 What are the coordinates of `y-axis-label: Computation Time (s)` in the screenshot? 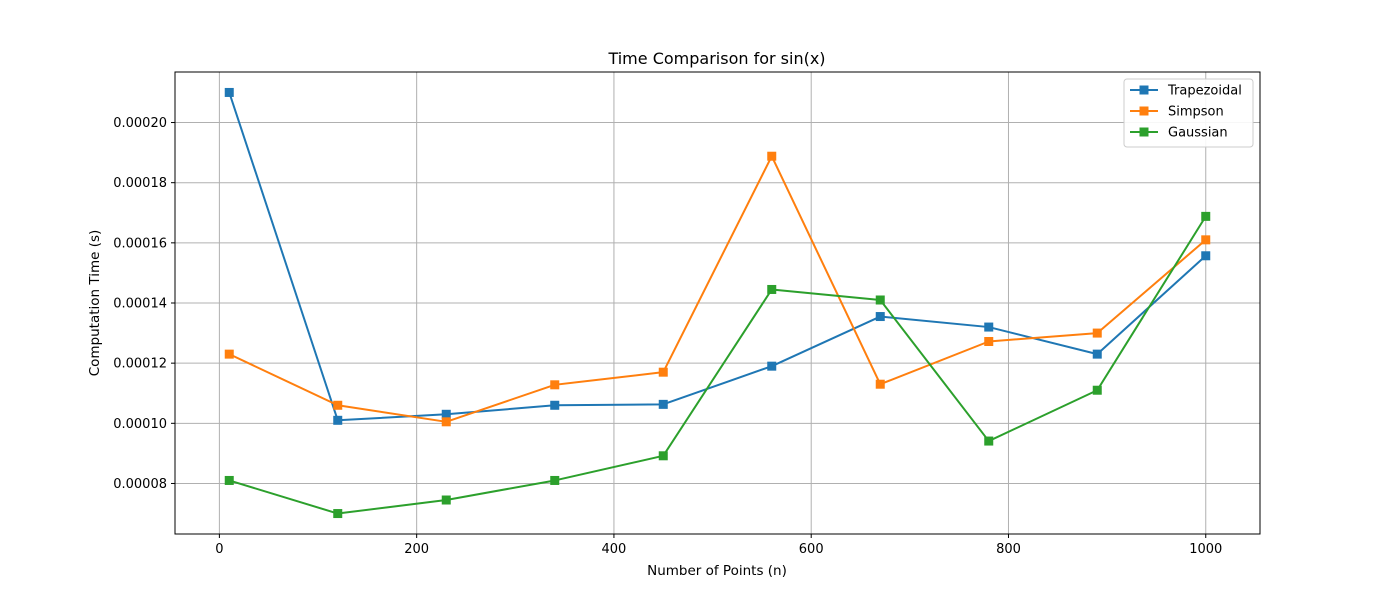 It's located at (95, 303).